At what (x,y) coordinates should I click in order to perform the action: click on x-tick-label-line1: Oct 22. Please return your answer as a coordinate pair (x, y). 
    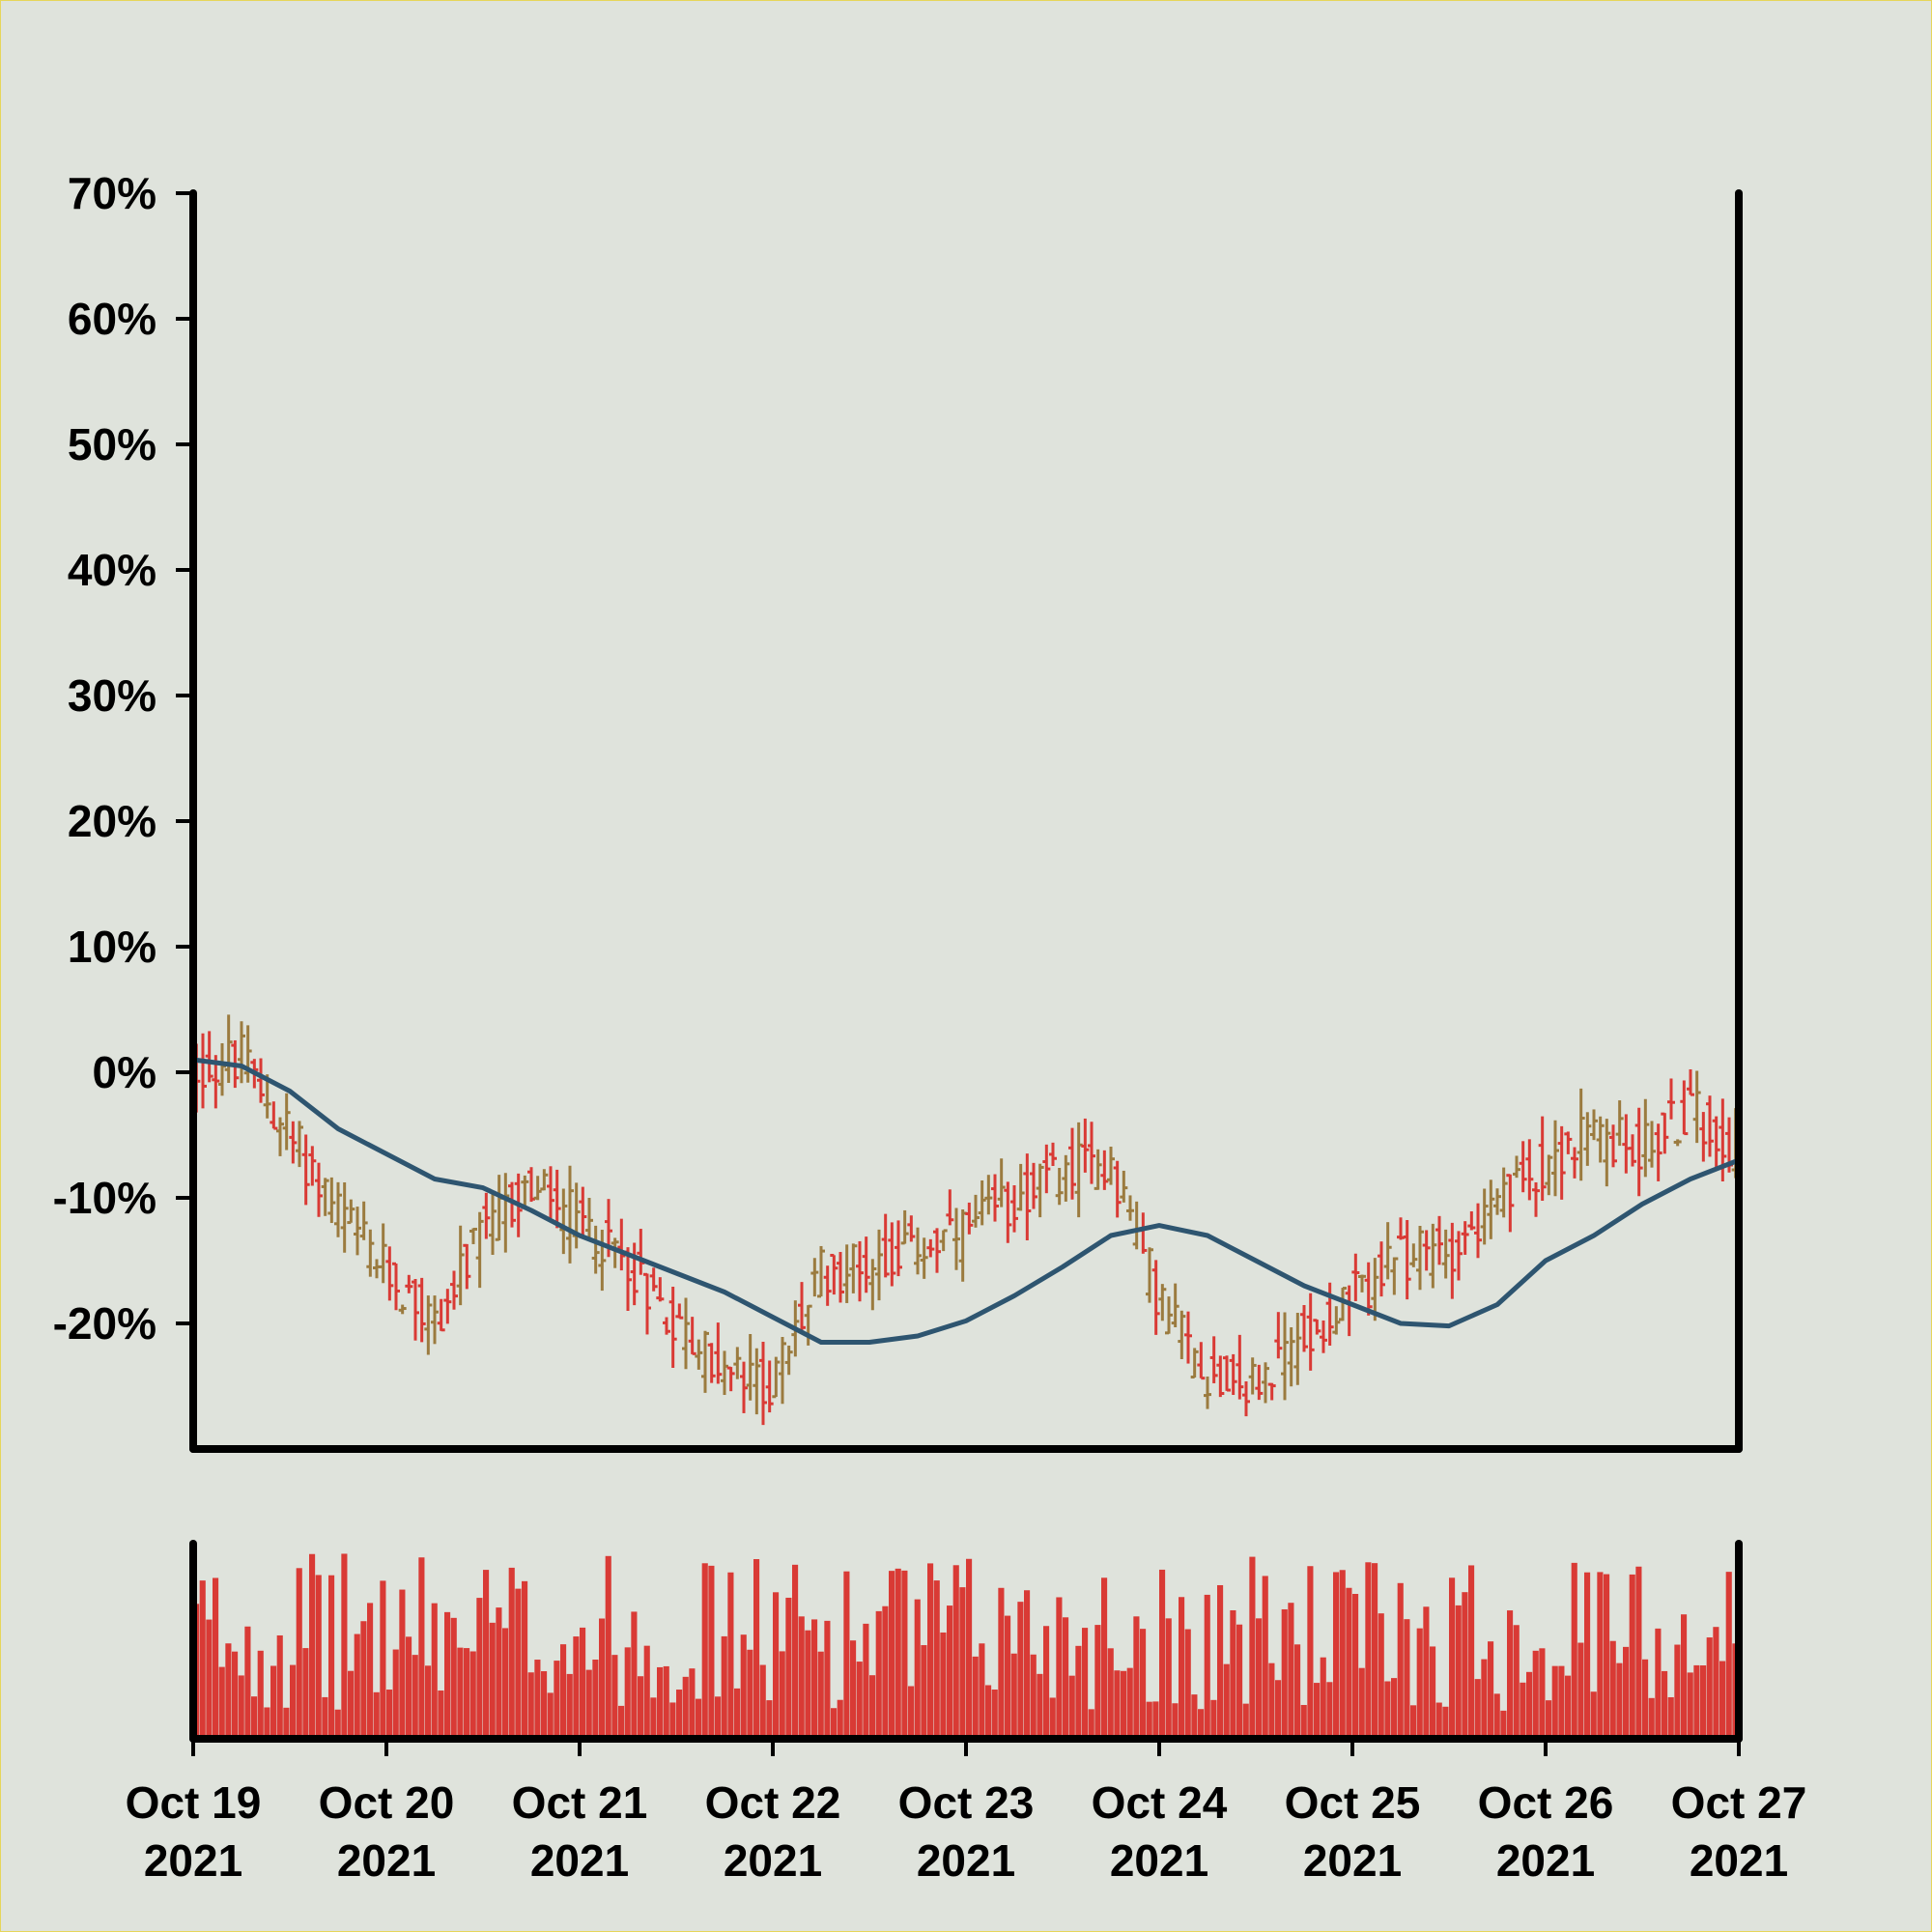
    Looking at the image, I should click on (773, 1802).